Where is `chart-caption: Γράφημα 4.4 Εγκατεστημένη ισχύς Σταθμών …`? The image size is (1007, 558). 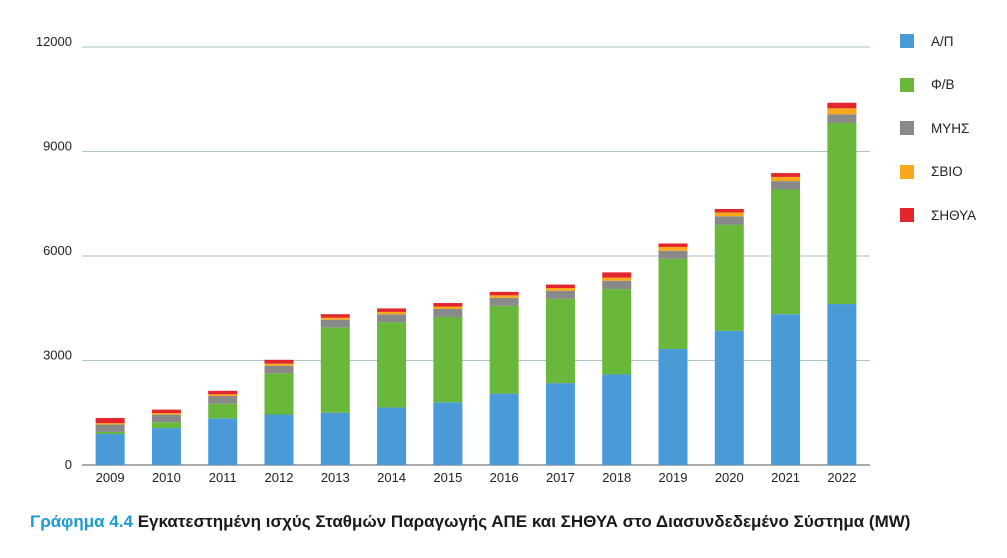 chart-caption: Γράφημα 4.4 Εγκατεστημένη ισχύς Σταθμών … is located at coordinates (470, 522).